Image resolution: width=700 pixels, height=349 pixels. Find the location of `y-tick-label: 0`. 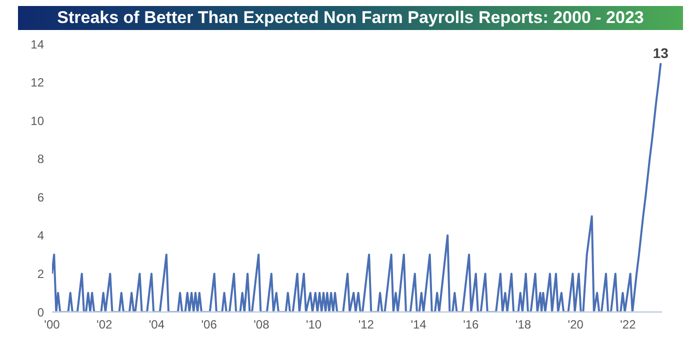

y-tick-label: 0 is located at coordinates (40, 312).